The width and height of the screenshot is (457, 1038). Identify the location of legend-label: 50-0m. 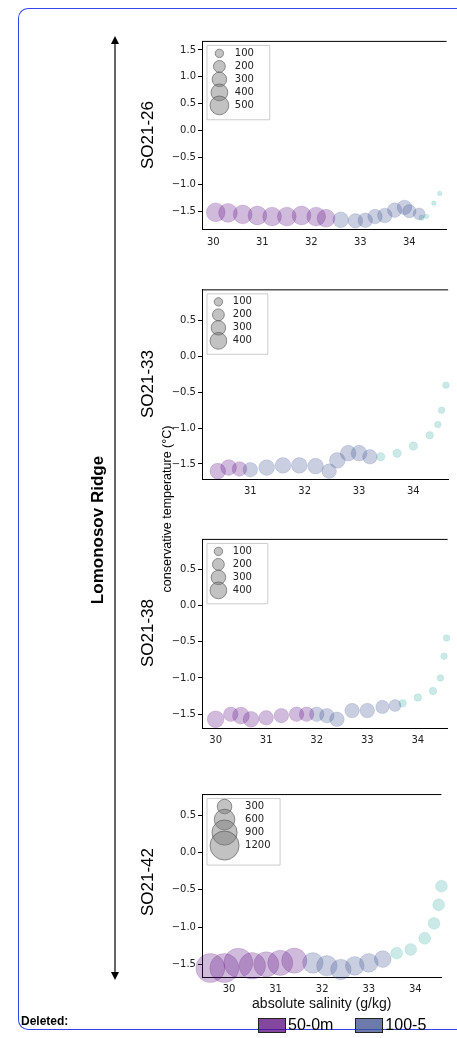
(311, 1025).